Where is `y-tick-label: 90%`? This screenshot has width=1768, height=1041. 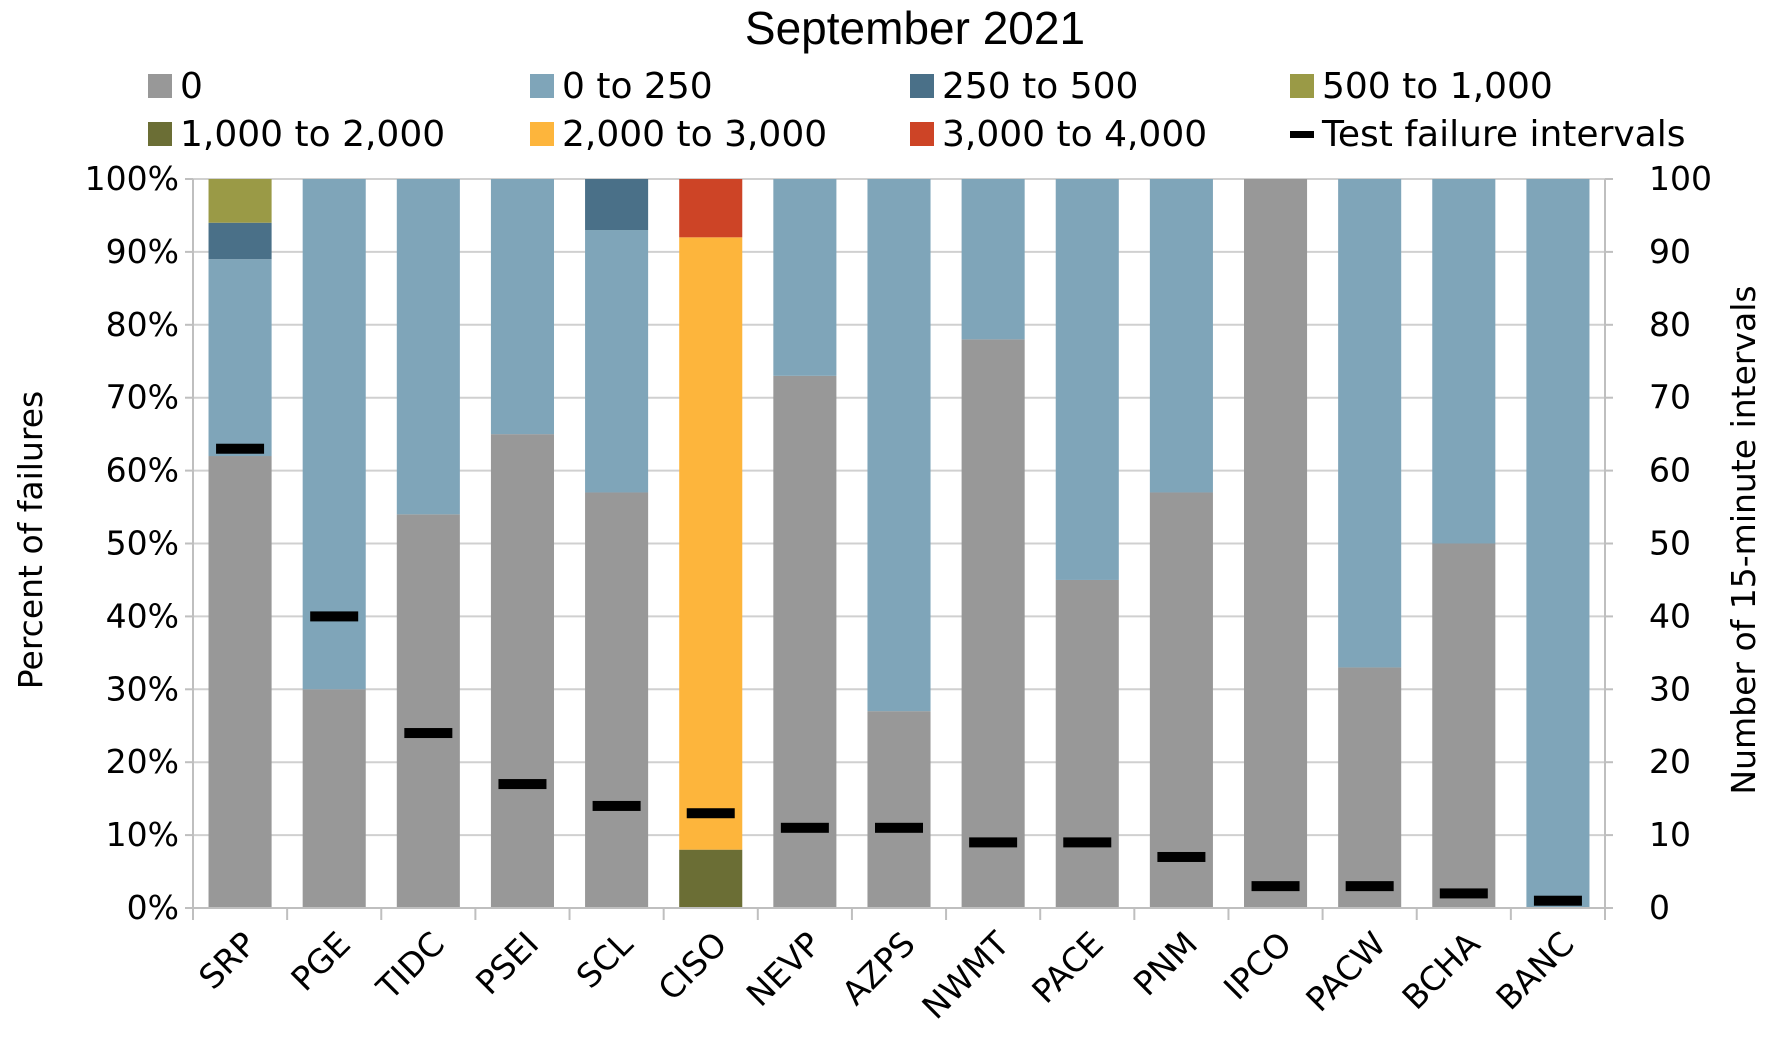
y-tick-label: 90% is located at coordinates (142, 251).